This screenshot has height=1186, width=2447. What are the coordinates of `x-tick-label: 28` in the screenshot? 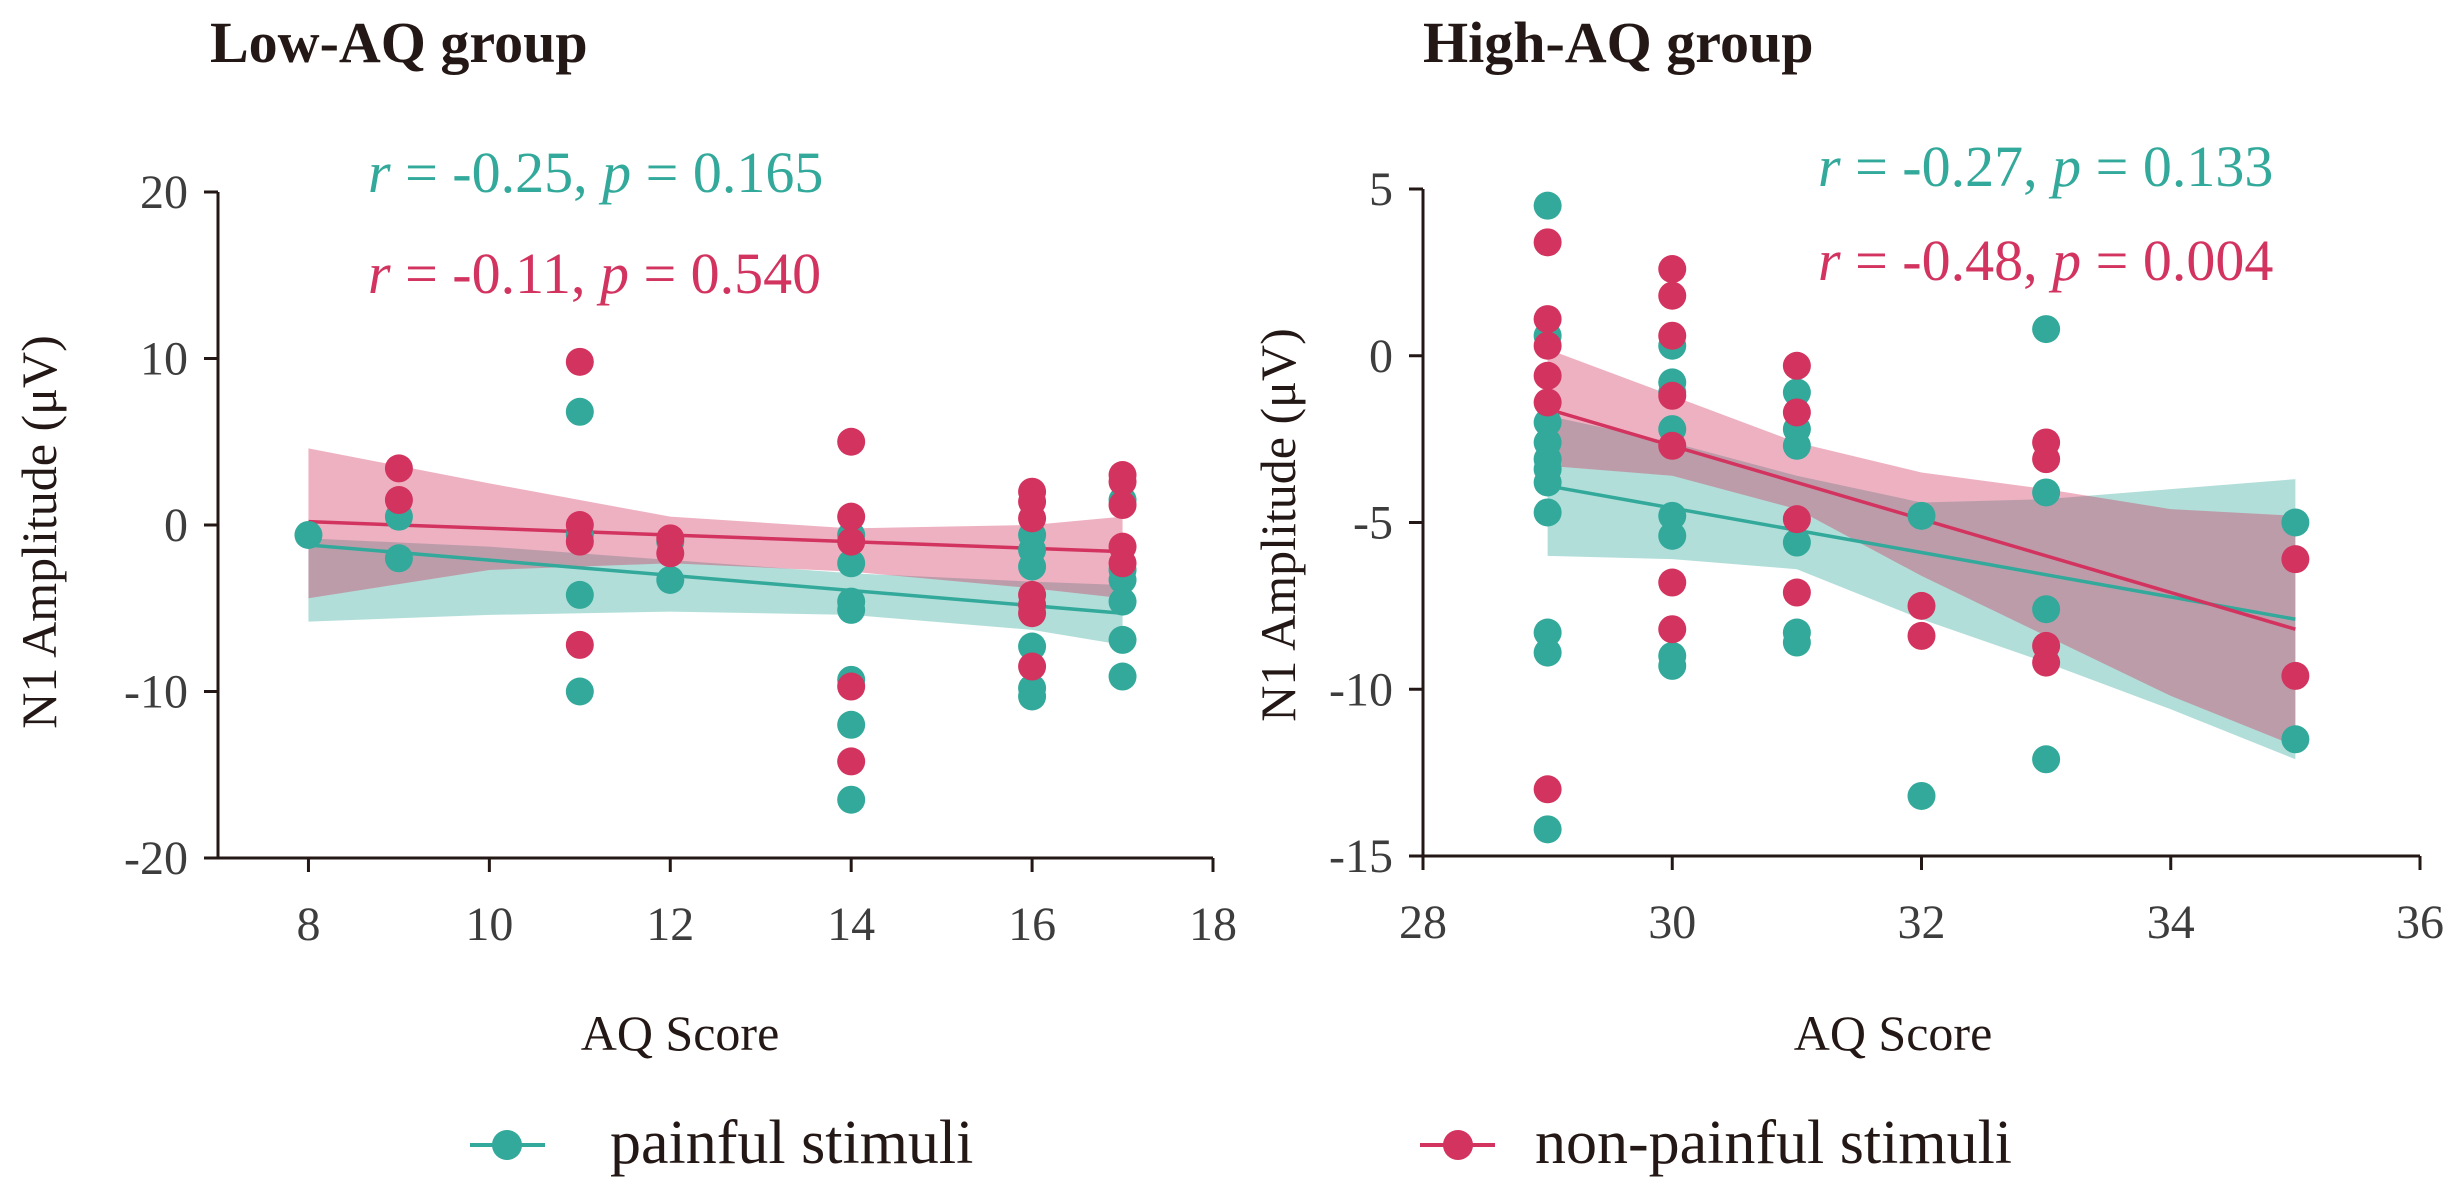 It's located at (1423, 922).